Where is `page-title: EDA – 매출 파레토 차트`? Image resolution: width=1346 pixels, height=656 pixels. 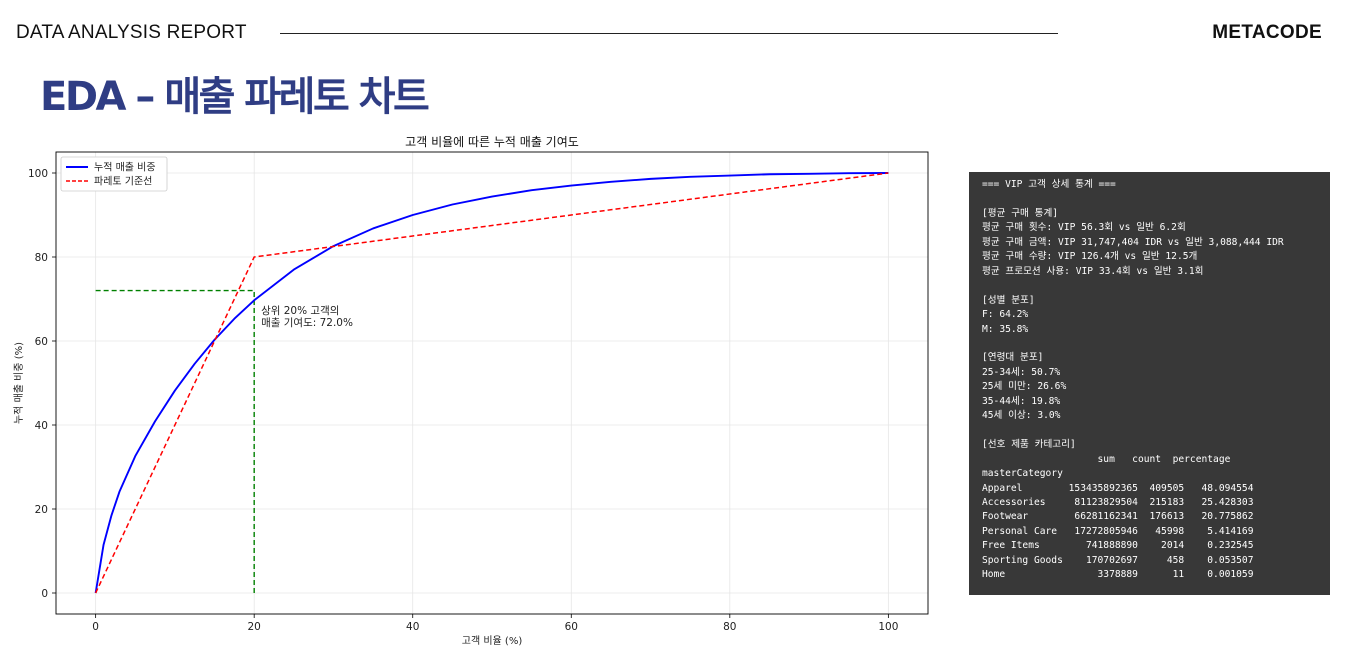 page-title: EDA – 매출 파레토 차트 is located at coordinates (235, 97).